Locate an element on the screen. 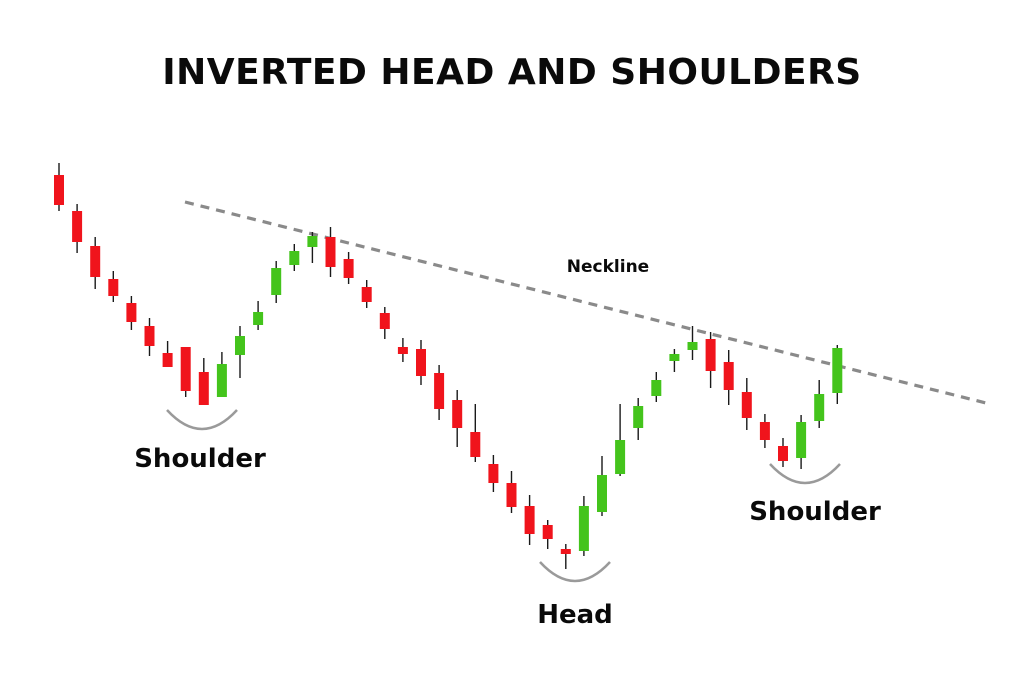 This screenshot has height=692, width=1024. left-shoulder-label: Shoulder is located at coordinates (200, 459).